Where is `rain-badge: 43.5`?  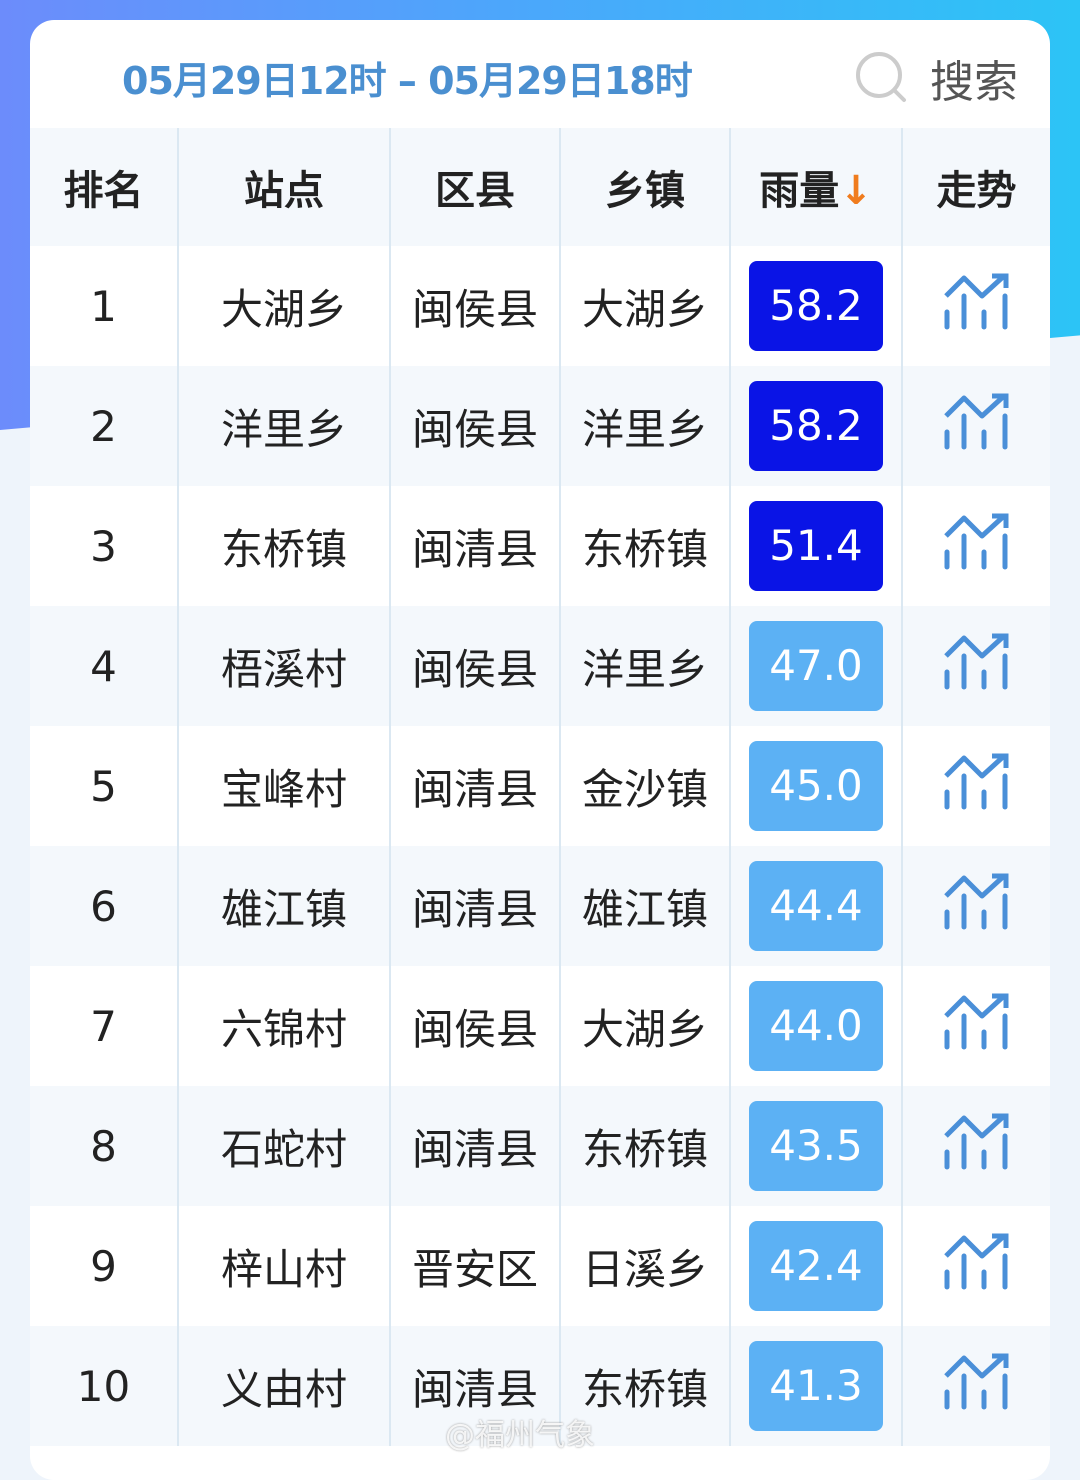 rain-badge: 43.5 is located at coordinates (816, 1146).